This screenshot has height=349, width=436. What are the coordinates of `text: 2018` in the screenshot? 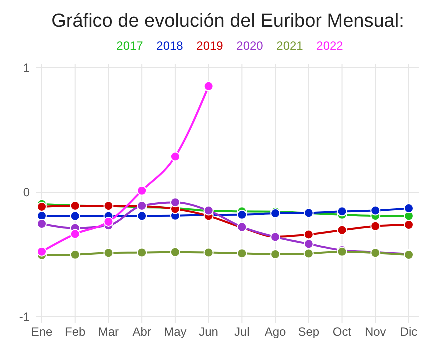 It's located at (170, 46).